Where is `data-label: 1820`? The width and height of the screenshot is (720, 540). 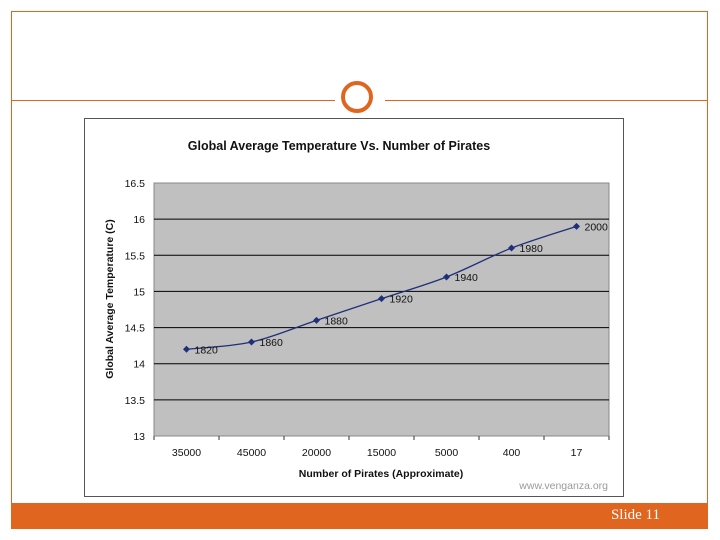
data-label: 1820 is located at coordinates (207, 350).